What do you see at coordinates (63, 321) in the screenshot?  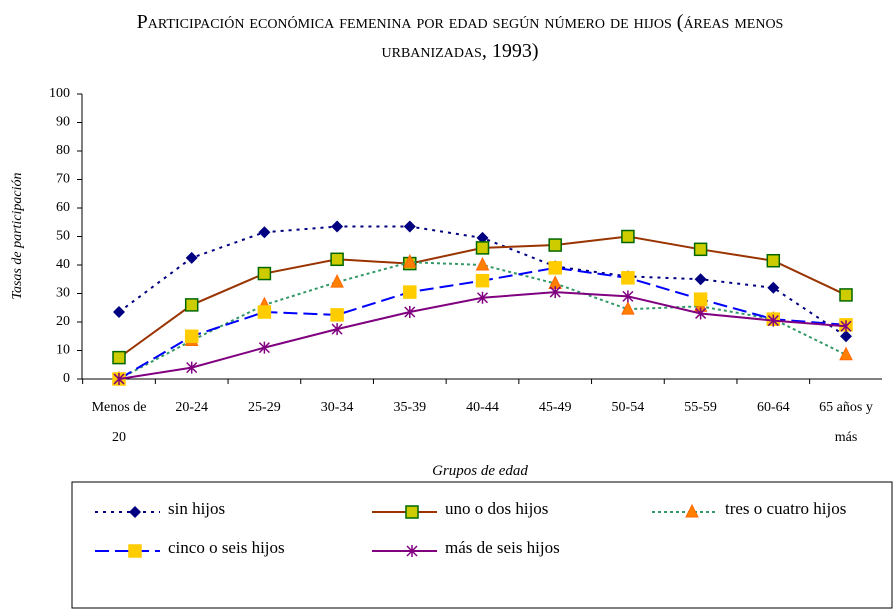 I see `y-tick-label: 20` at bounding box center [63, 321].